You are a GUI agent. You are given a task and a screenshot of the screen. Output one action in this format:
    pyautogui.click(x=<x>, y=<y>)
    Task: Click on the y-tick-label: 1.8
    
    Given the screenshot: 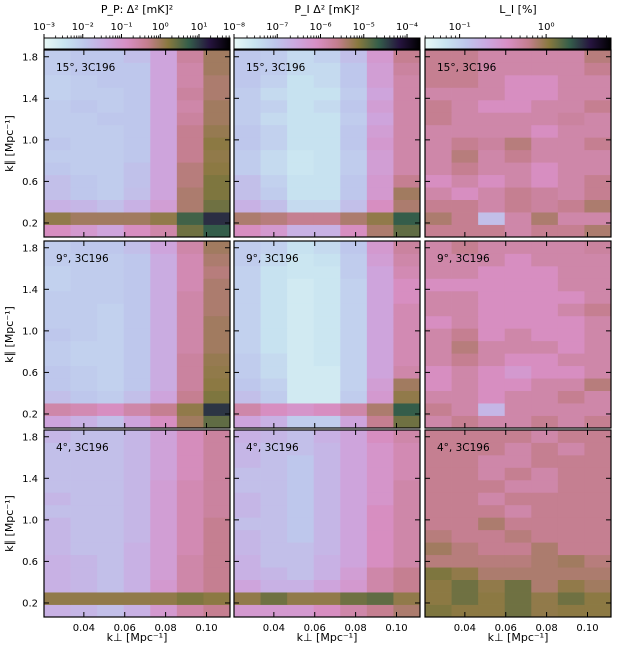 What is the action you would take?
    pyautogui.click(x=30, y=57)
    